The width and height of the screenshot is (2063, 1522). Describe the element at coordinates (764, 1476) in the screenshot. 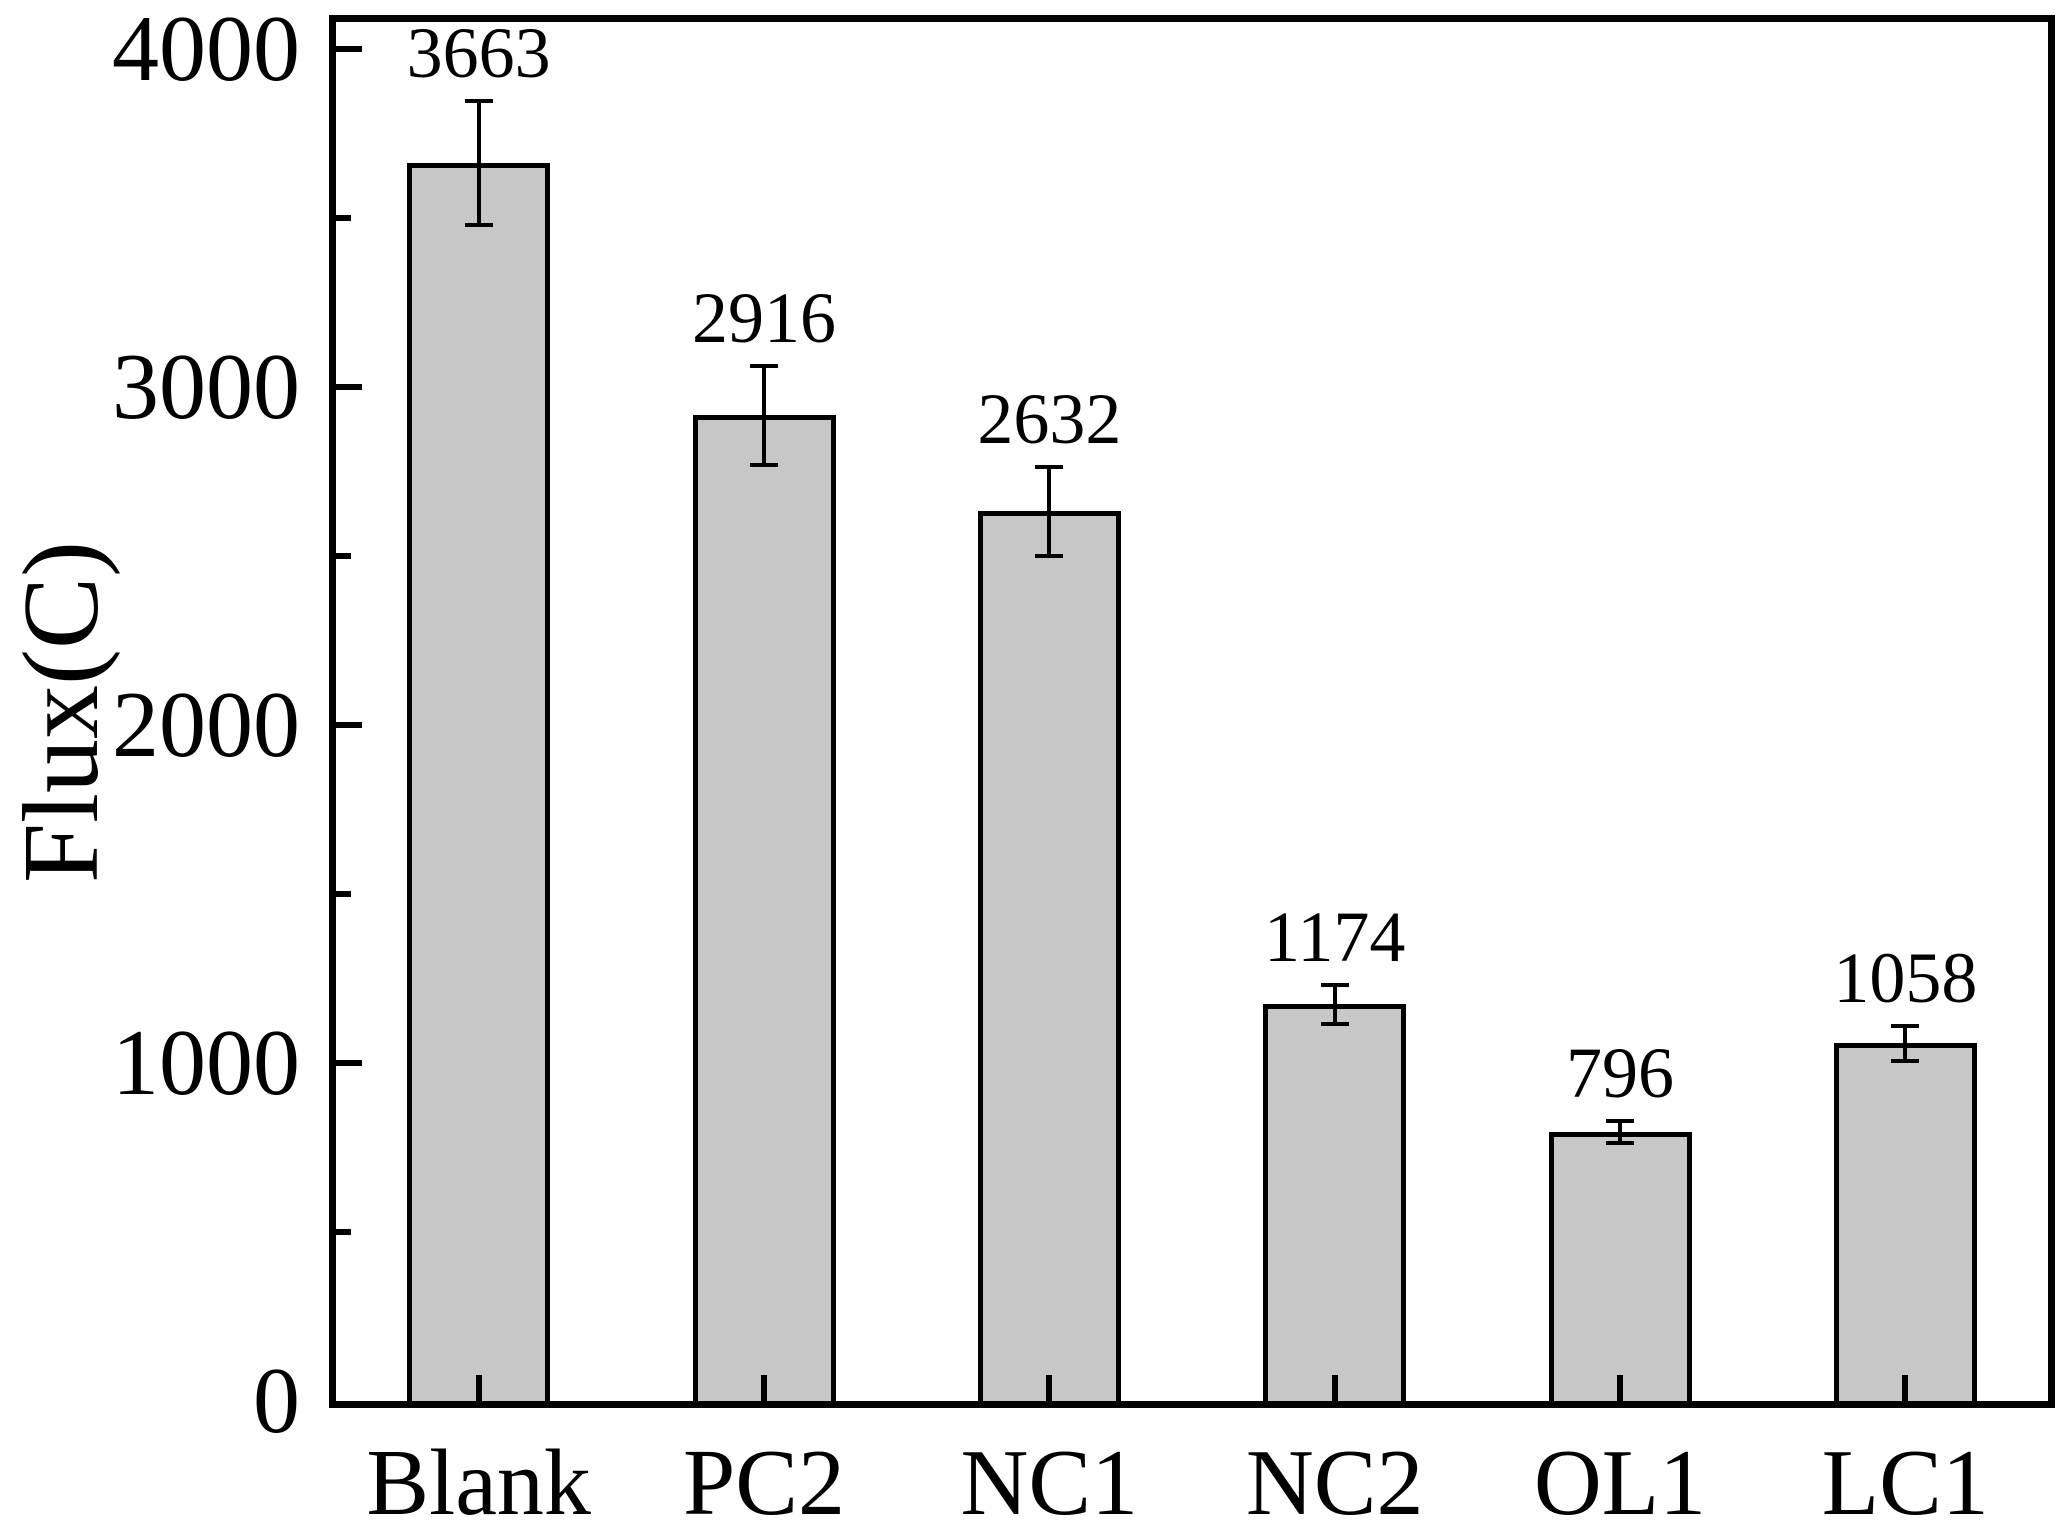

I see `x-category-label: PC2` at that location.